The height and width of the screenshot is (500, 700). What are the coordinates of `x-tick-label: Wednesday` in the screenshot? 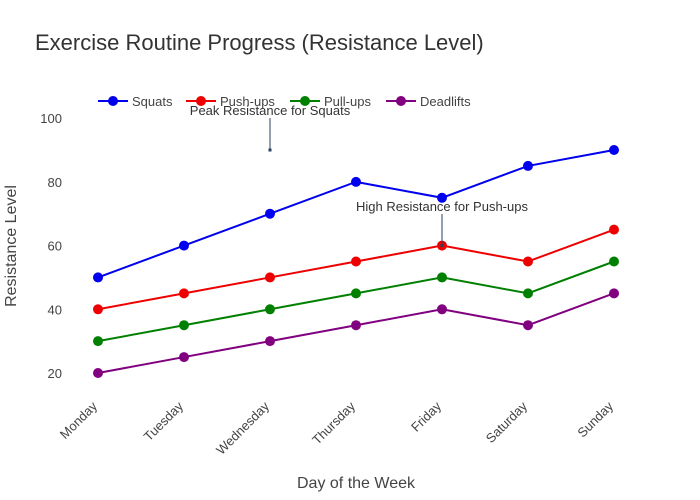 It's located at (242, 427).